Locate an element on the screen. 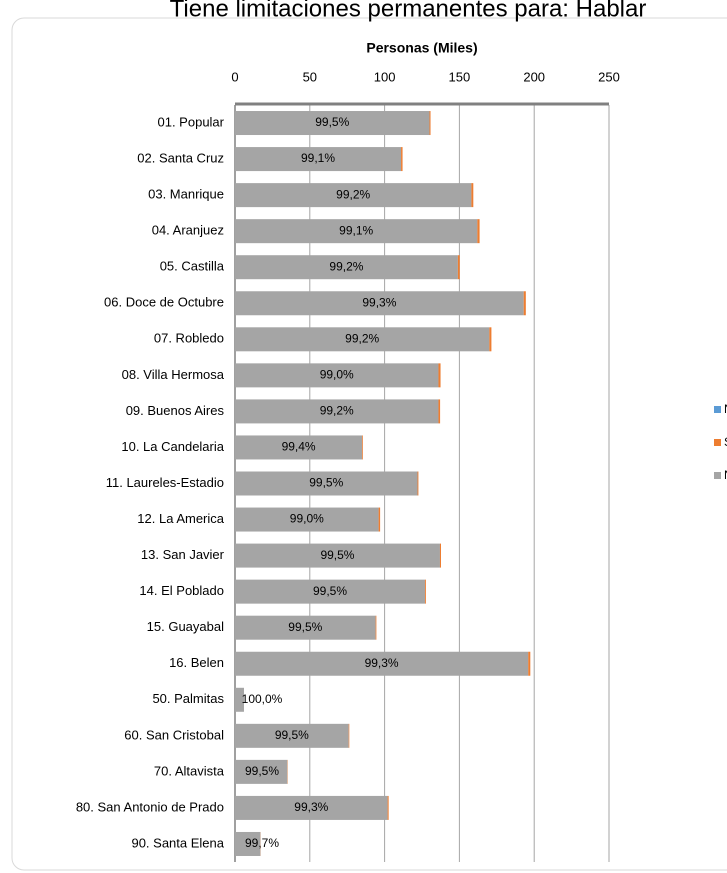 The image size is (727, 873). y-tick-label: 03. Manrique is located at coordinates (186, 194).